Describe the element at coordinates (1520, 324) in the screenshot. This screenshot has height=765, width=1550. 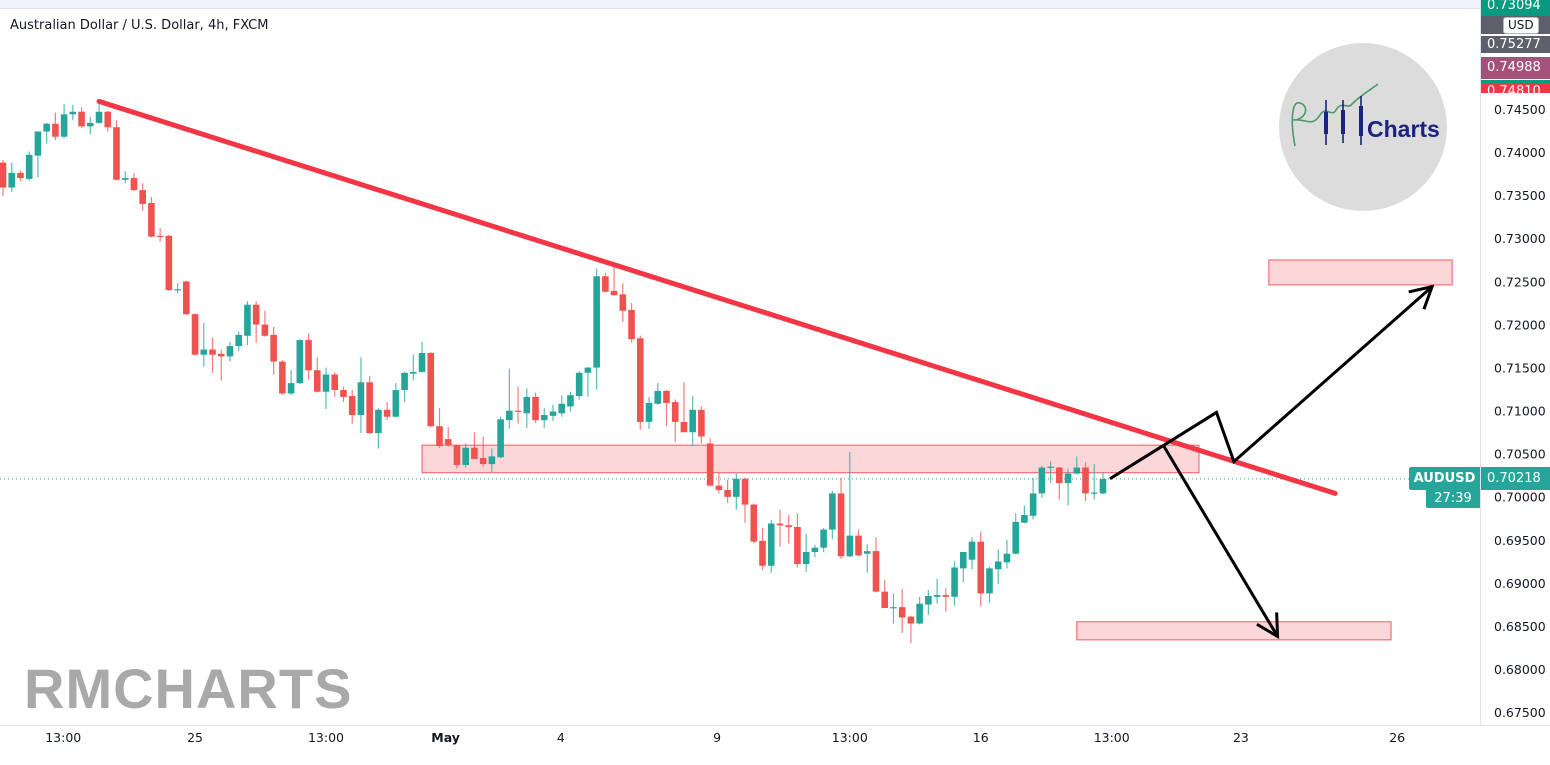
I see `price-tick-label: 0.72000` at that location.